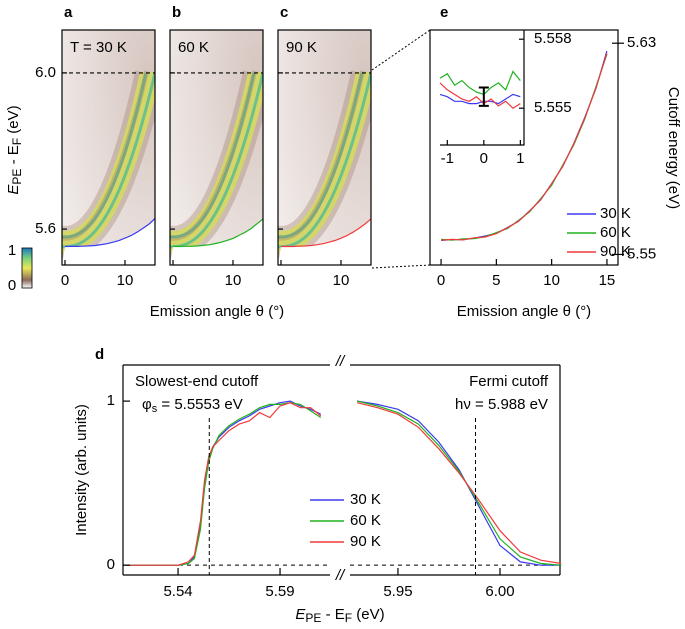 The image size is (685, 629). Describe the element at coordinates (284, 12) in the screenshot. I see `panel-label: c` at that location.